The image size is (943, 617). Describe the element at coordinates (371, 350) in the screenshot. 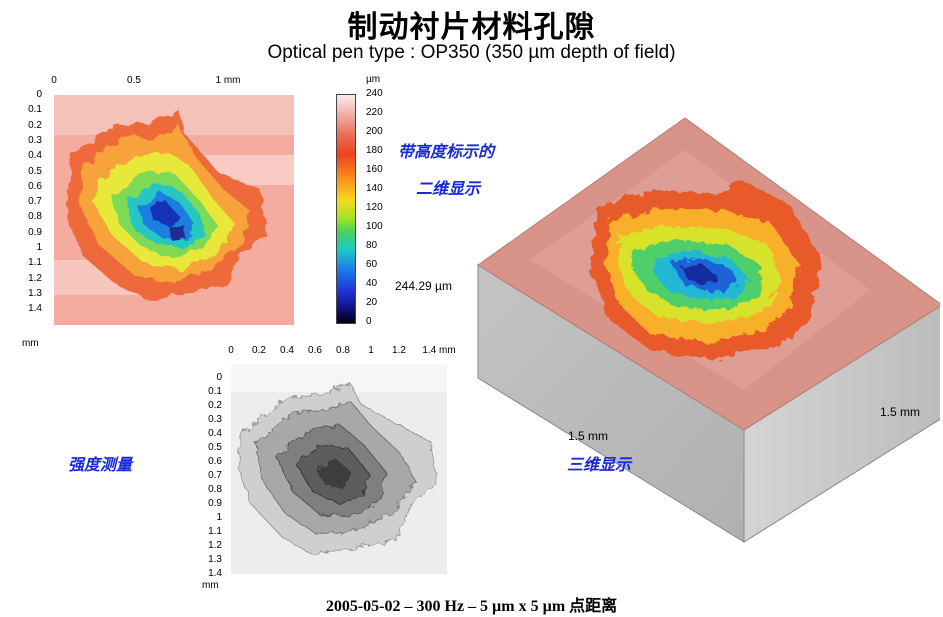

I see `intensity-x-tick: 1` at that location.